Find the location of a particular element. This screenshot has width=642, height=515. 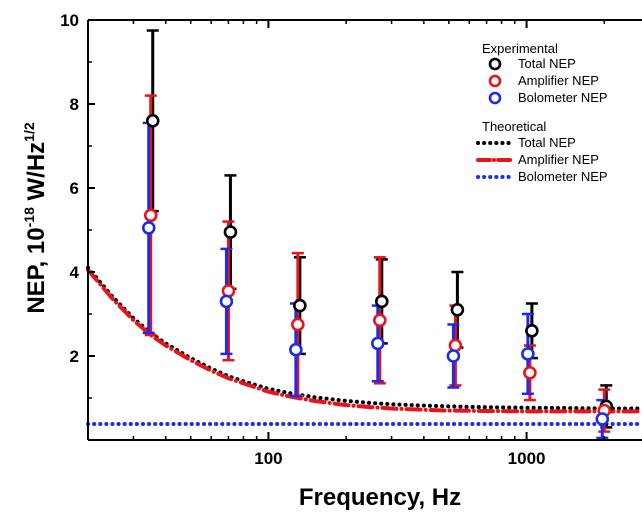

y-axis-title: NEP, 10-18 W/Hz1/2 is located at coordinates (35, 218).